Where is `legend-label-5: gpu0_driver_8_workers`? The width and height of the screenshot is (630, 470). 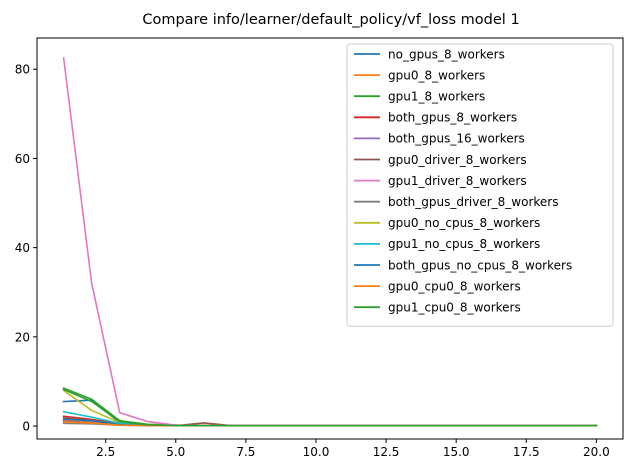 legend-label-5: gpu0_driver_8_workers is located at coordinates (457, 160).